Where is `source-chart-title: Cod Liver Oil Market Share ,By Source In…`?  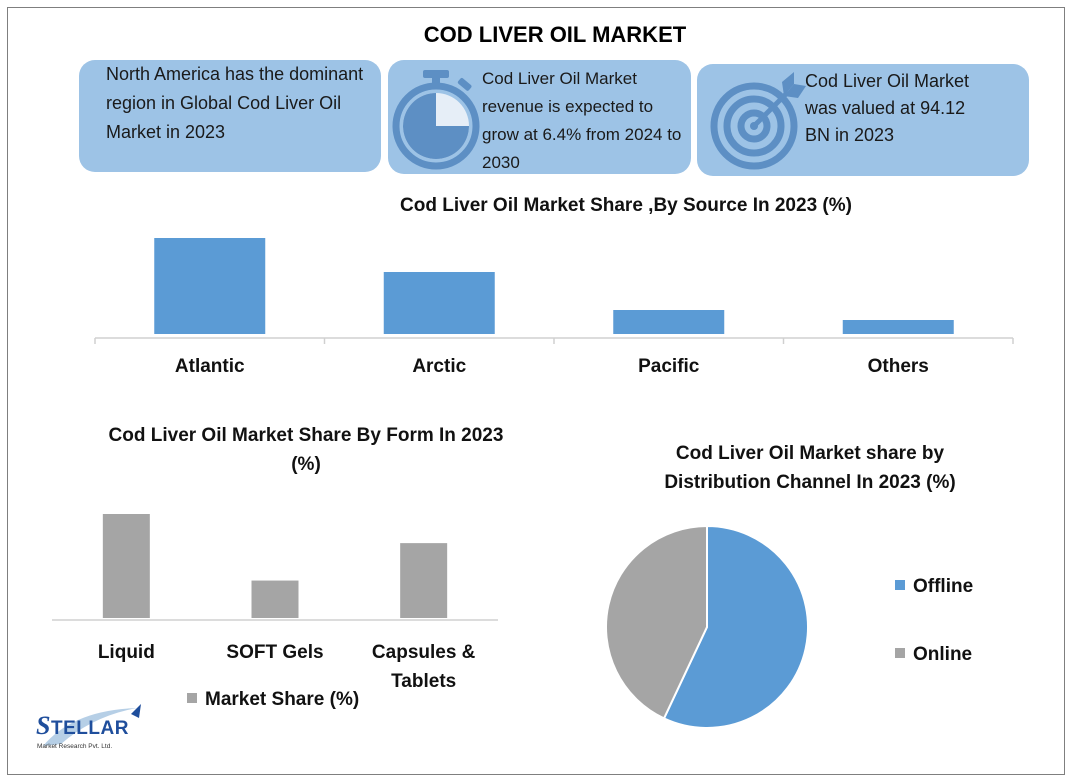
source-chart-title: Cod Liver Oil Market Share ,By Source In… is located at coordinates (626, 205).